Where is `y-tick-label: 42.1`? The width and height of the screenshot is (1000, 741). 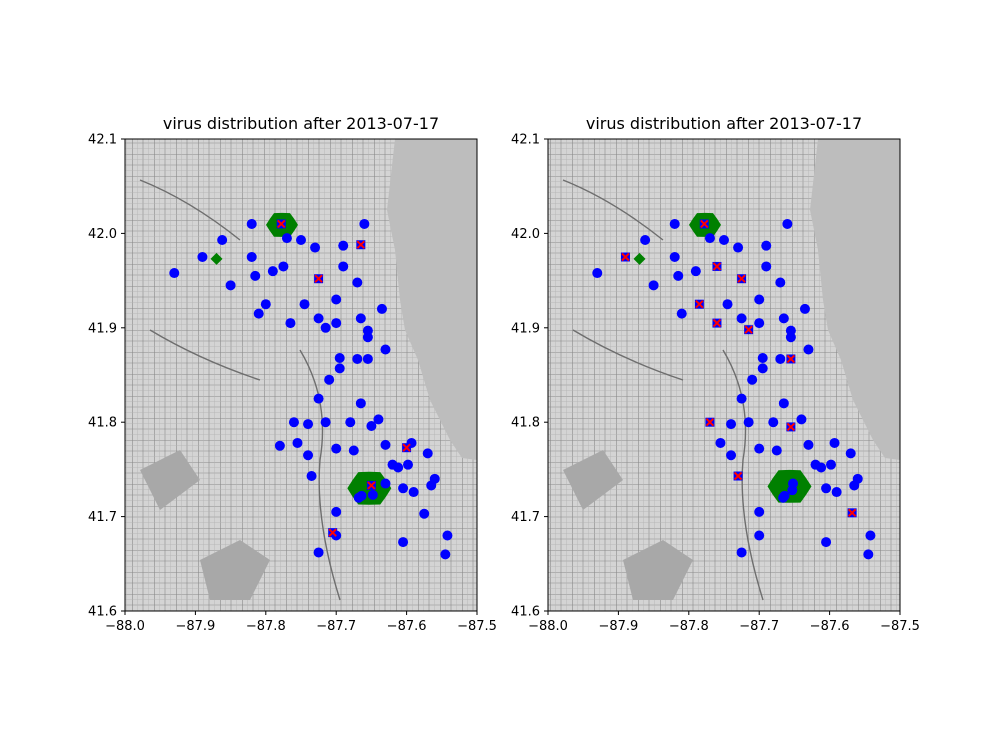
y-tick-label: 42.1 is located at coordinates (102, 140).